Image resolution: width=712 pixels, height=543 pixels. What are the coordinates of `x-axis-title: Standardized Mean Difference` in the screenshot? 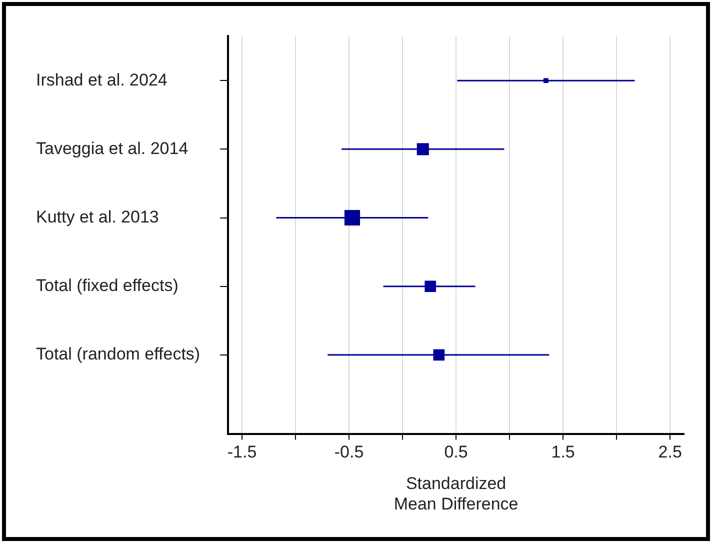 It's located at (456, 494).